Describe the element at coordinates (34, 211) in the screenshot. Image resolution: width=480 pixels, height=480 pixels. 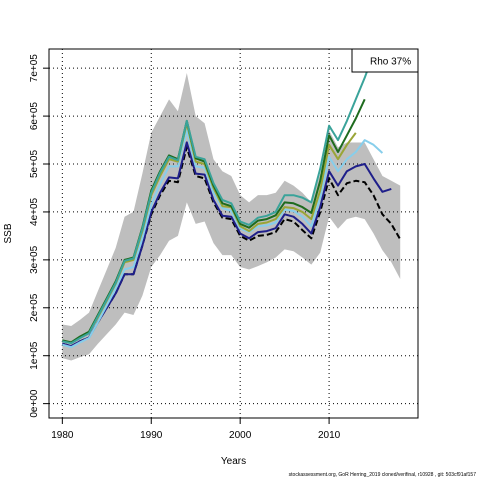
I see `y-tick-label: 4e+05` at that location.